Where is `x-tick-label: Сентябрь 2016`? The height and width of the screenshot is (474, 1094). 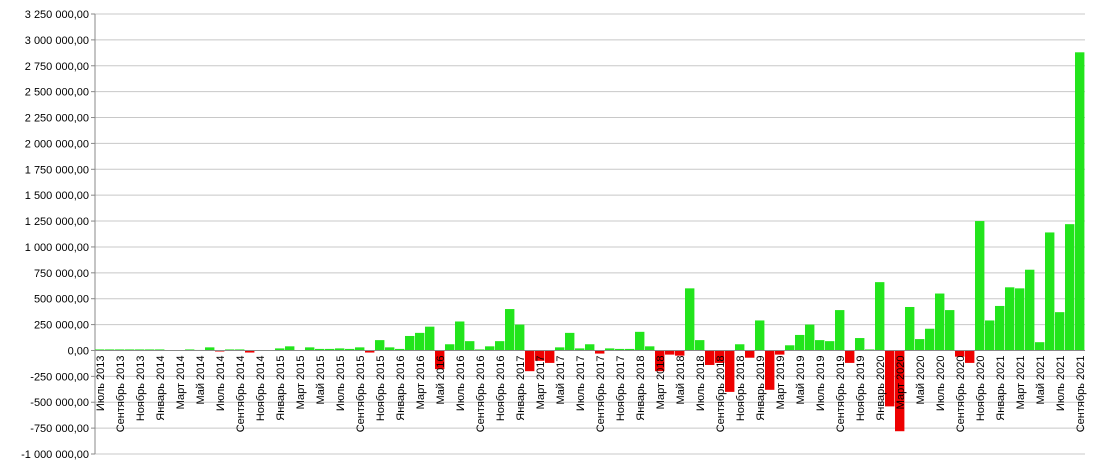 x-tick-label: Сентябрь 2016 is located at coordinates (481, 393).